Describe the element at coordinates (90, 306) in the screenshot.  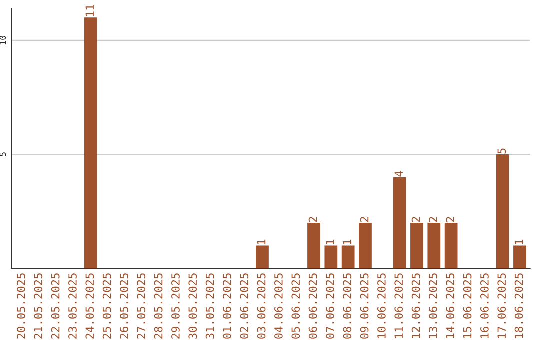
I see `x-tick-label: 24.05.2025` at that location.